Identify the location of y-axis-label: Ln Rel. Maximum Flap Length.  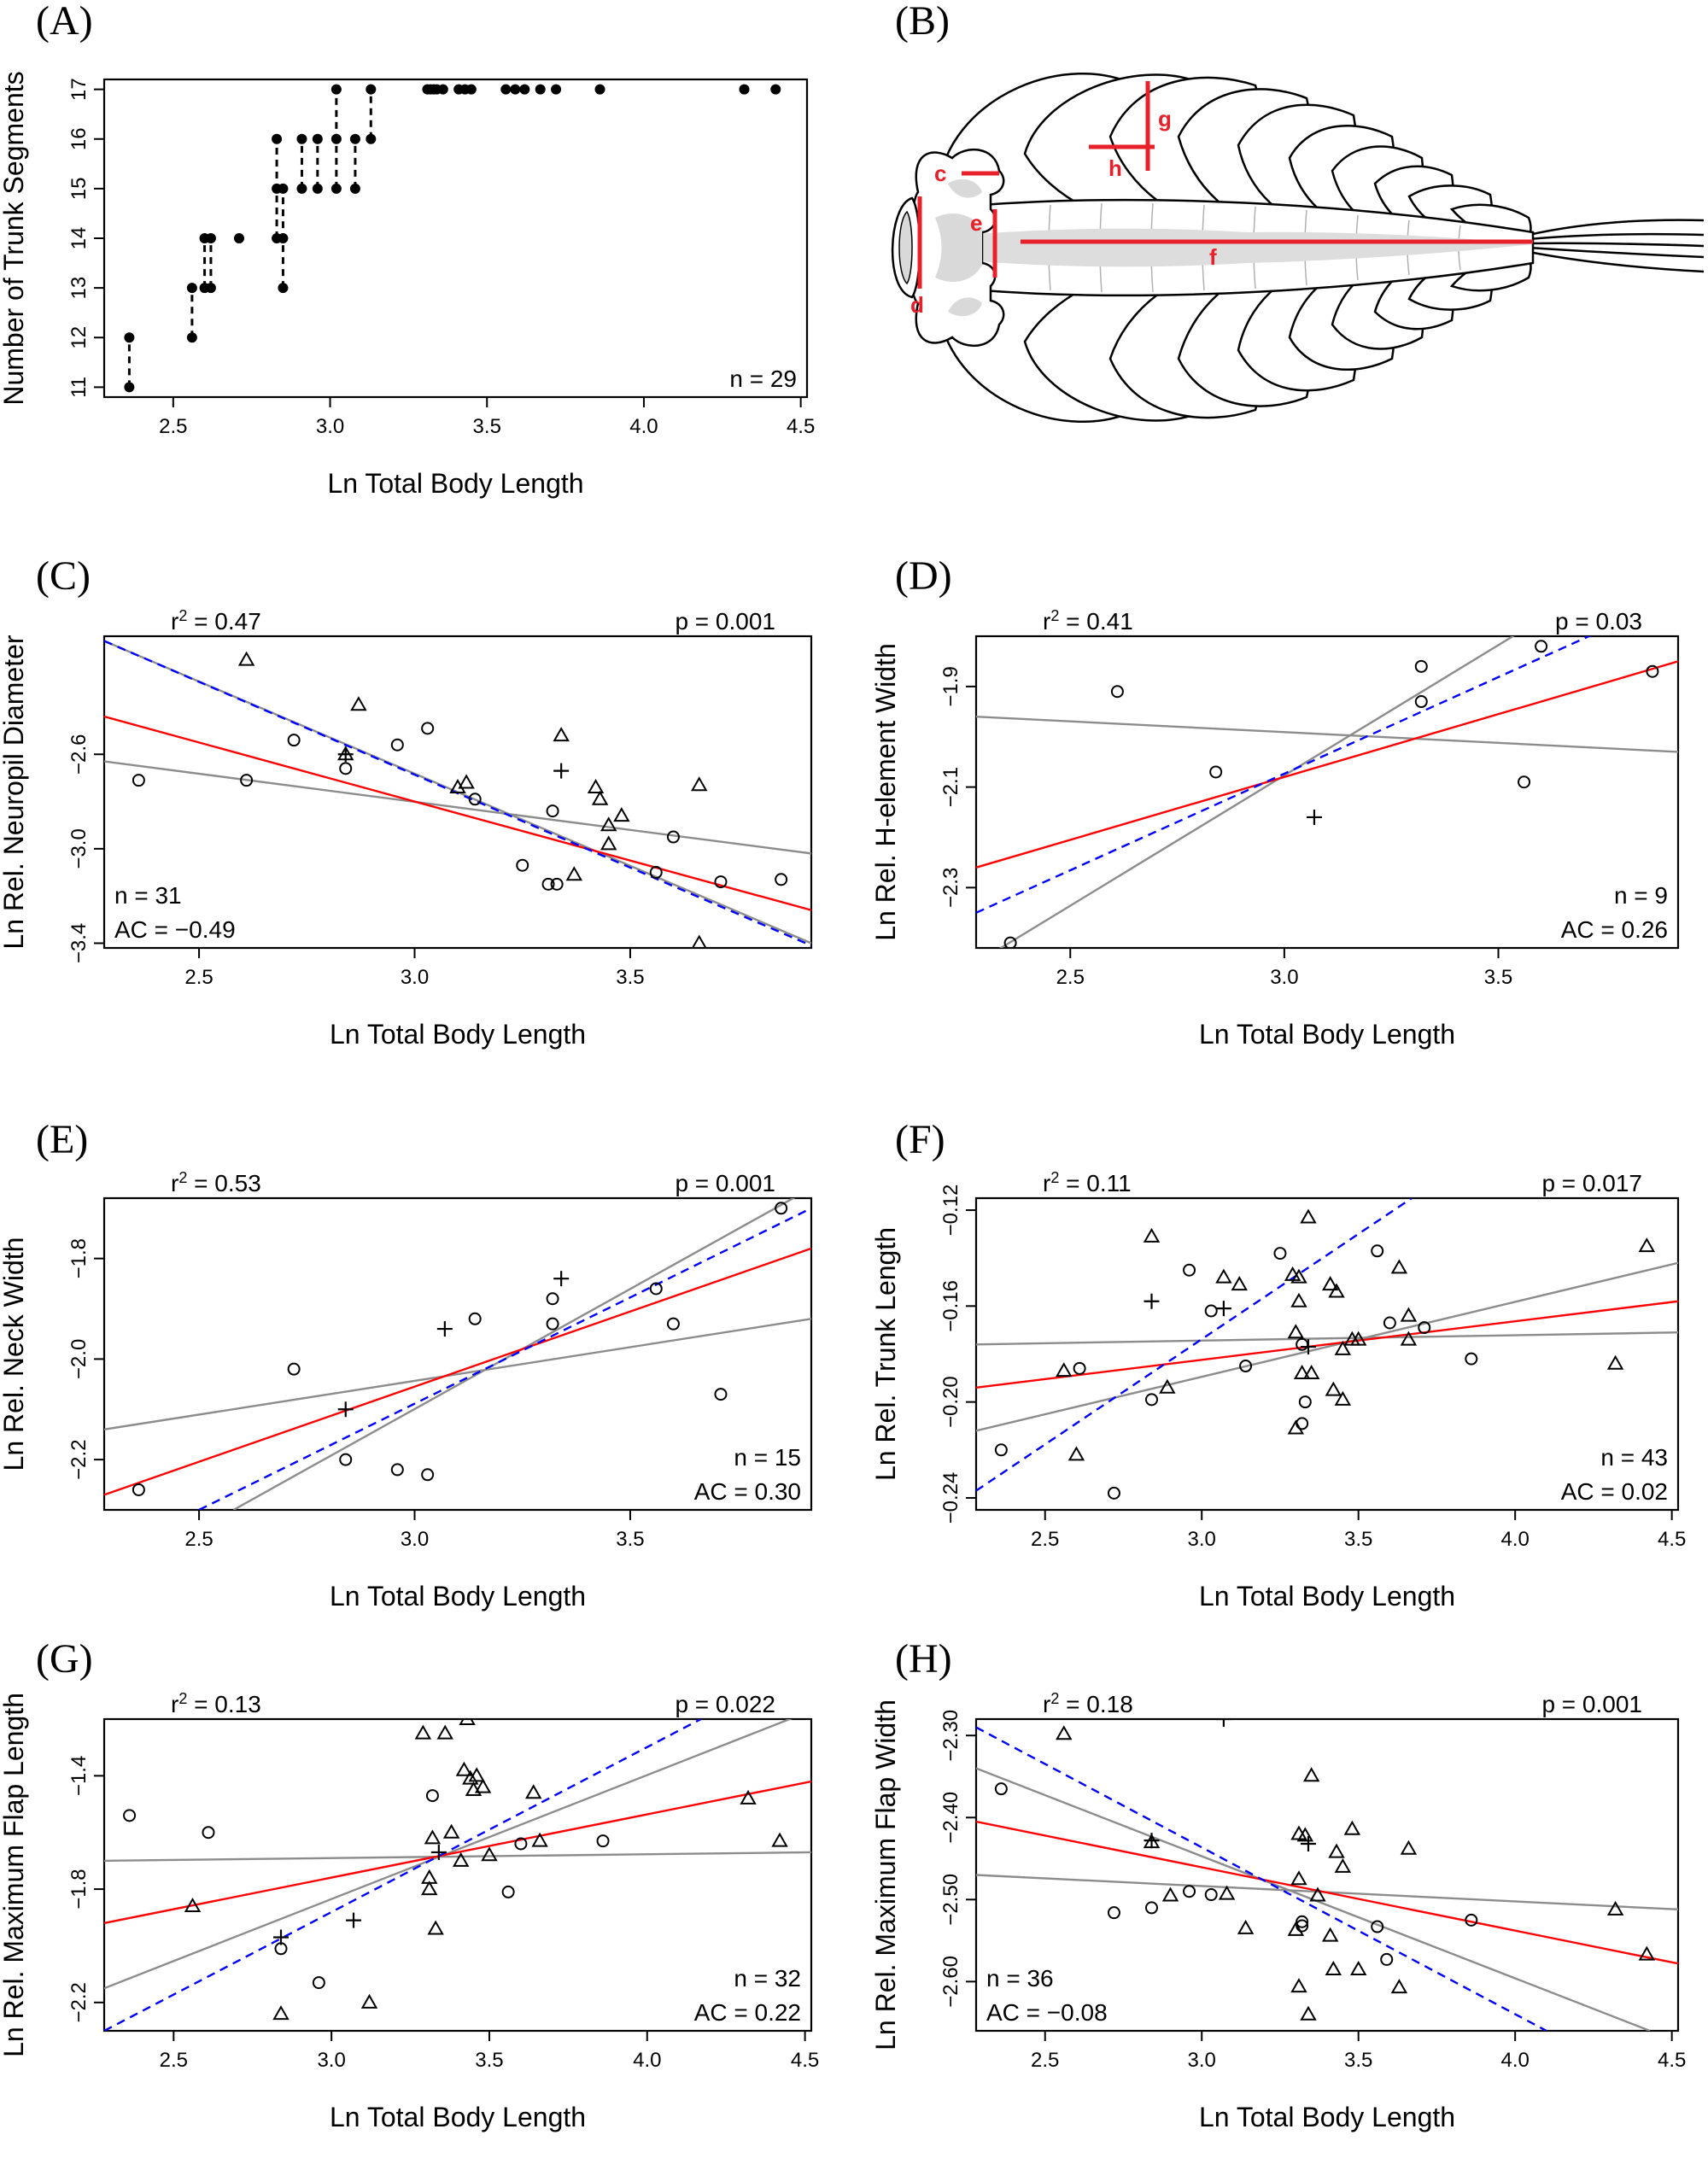
(14, 1875).